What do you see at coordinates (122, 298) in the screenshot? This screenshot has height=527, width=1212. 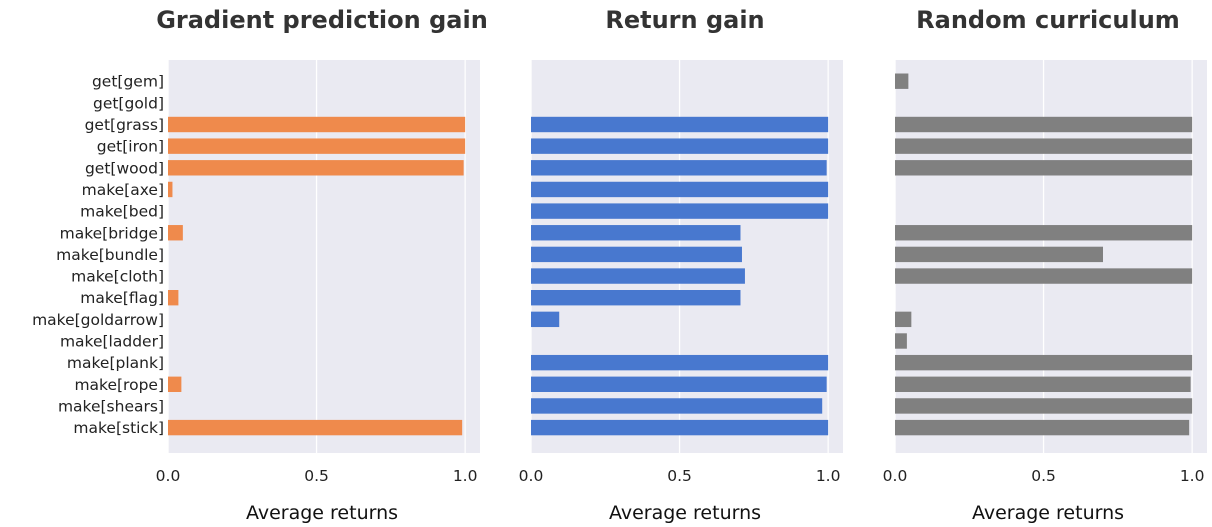 I see `y-tick-label: make[flag]` at bounding box center [122, 298].